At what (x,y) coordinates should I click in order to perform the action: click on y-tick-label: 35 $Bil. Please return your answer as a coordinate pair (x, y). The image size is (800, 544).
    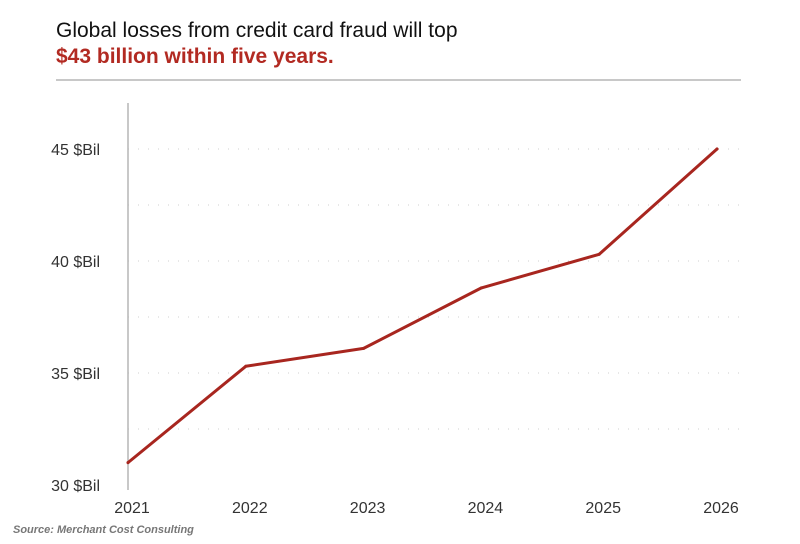
    Looking at the image, I should click on (75, 374).